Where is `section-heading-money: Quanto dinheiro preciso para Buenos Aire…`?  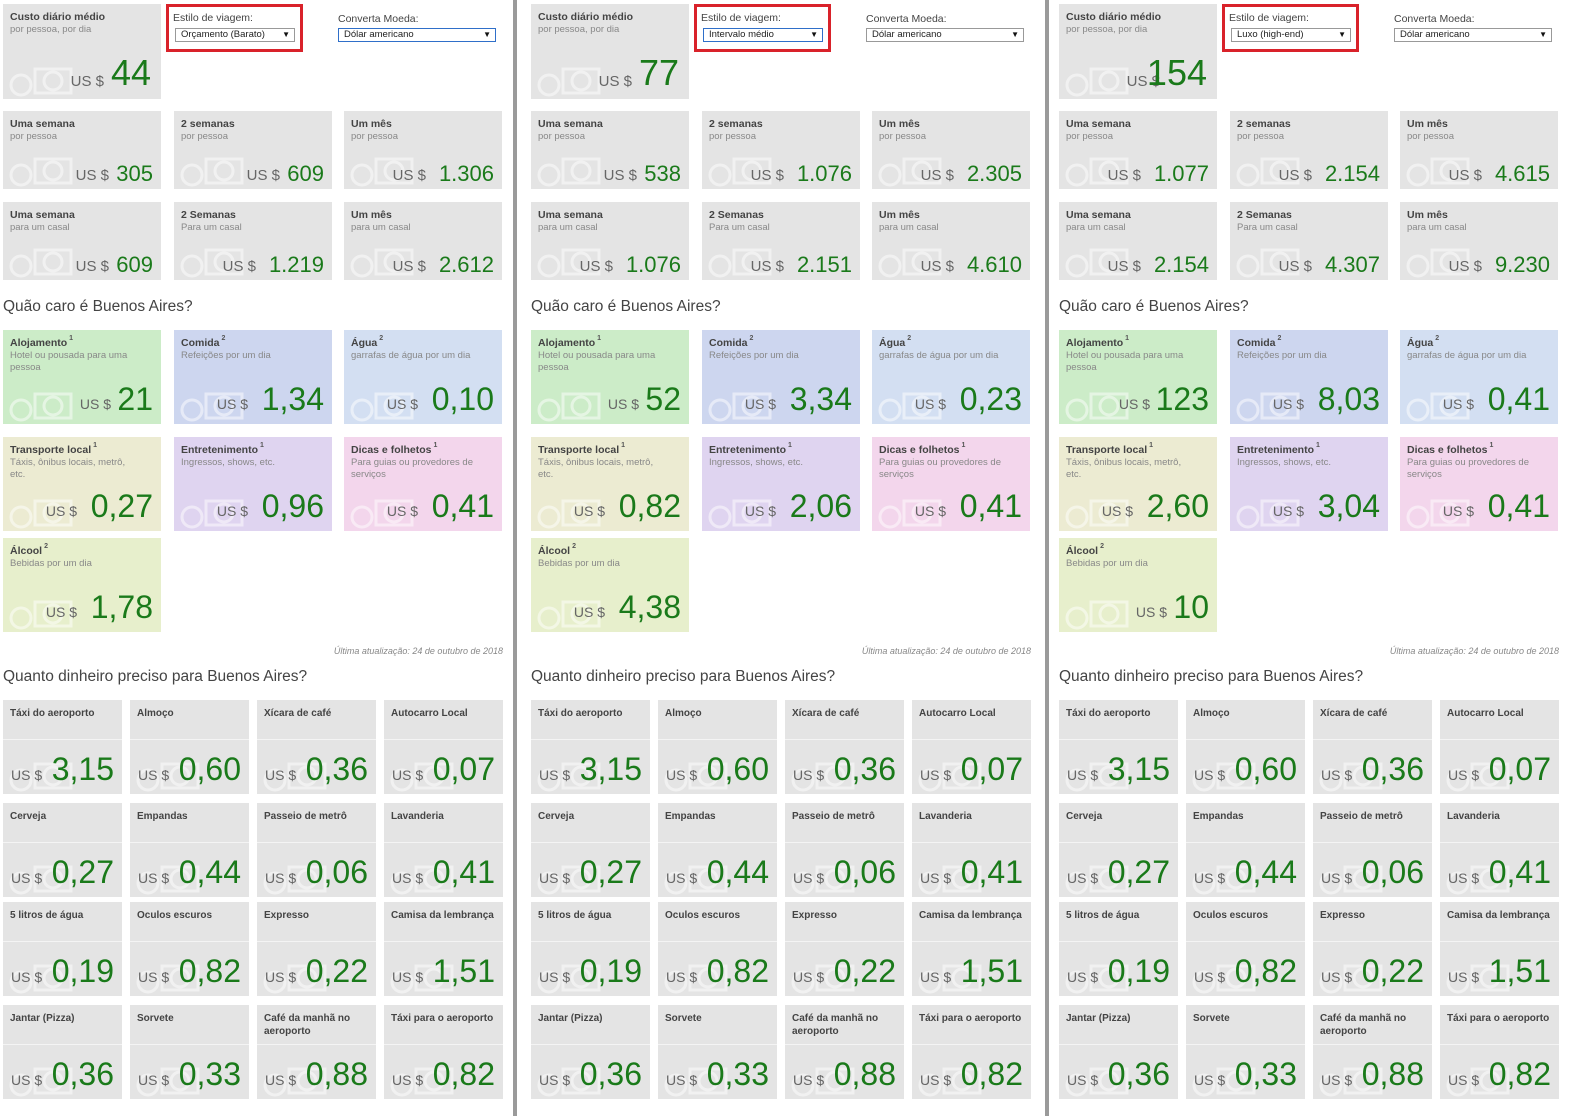 section-heading-money: Quanto dinheiro preciso para Buenos Aire… is located at coordinates (155, 676).